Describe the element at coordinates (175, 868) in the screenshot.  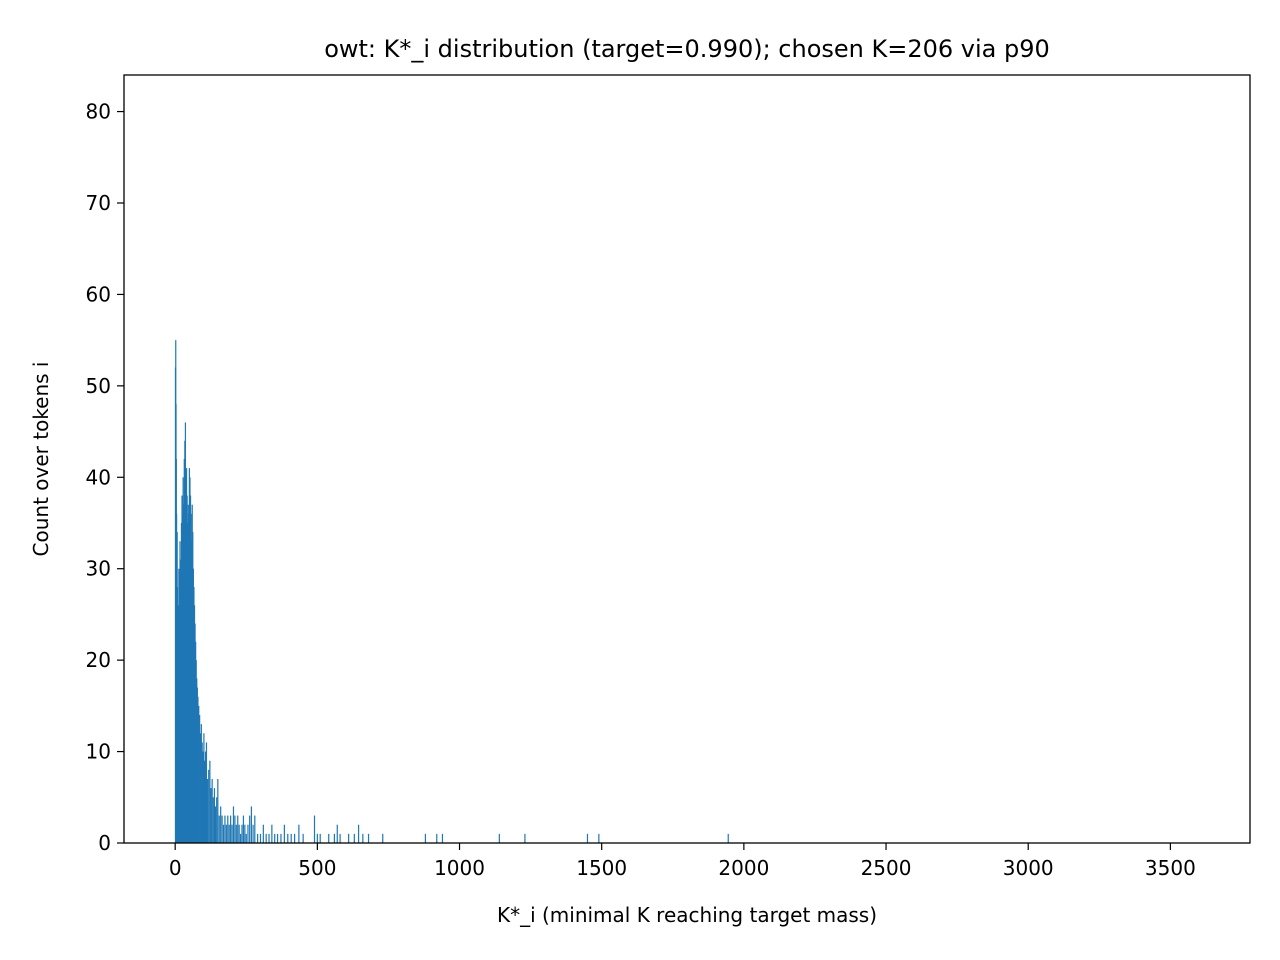
I see `x-tick-label: 0` at that location.